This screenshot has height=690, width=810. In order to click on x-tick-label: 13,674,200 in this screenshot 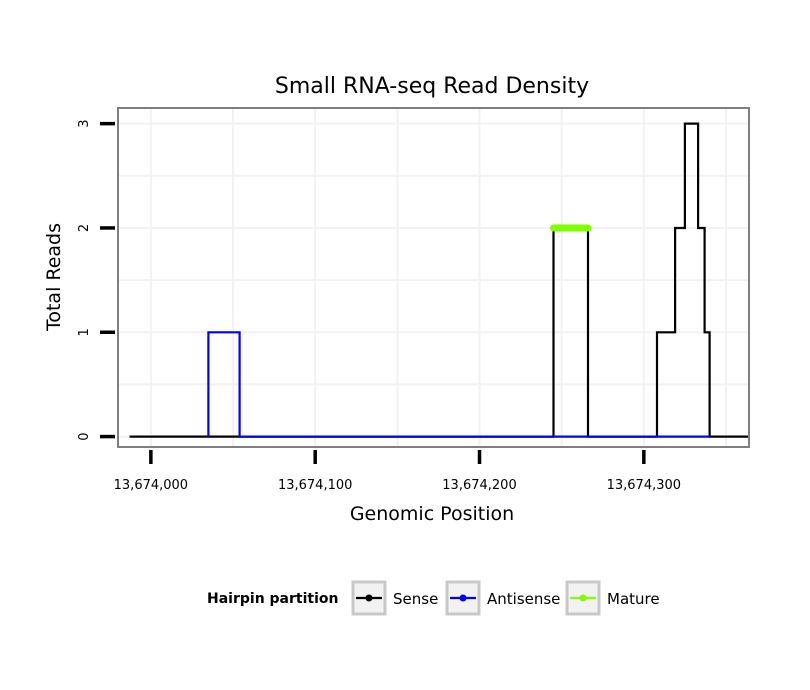, I will do `click(479, 485)`.